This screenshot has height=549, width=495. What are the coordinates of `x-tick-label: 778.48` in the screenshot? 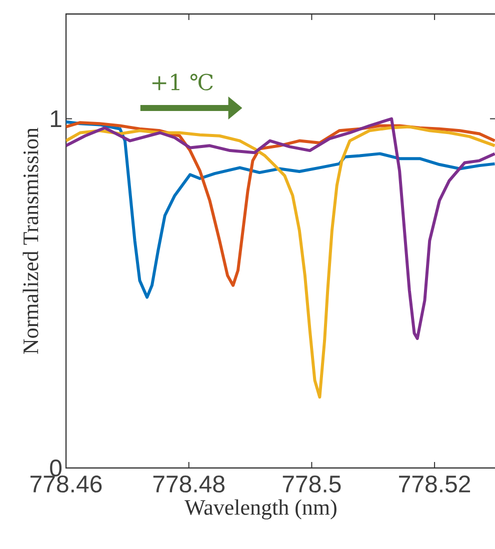 It's located at (188, 484).